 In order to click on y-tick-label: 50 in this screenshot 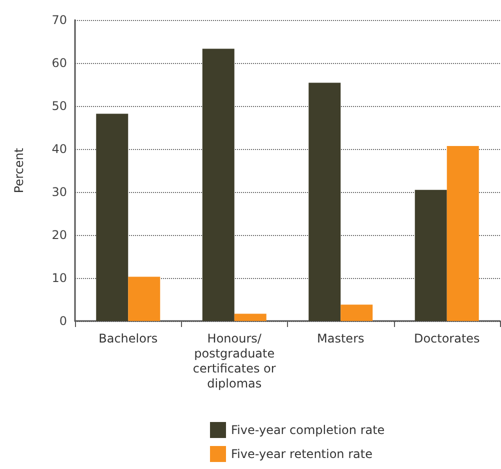, I will do `click(59, 106)`.